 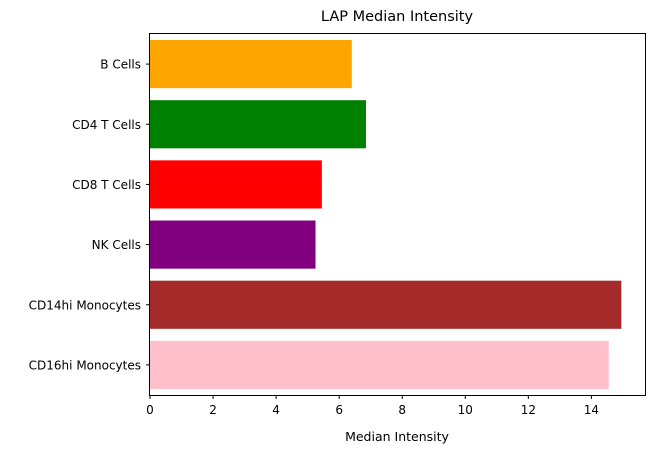 I want to click on x-tick-label: 6, so click(x=339, y=410).